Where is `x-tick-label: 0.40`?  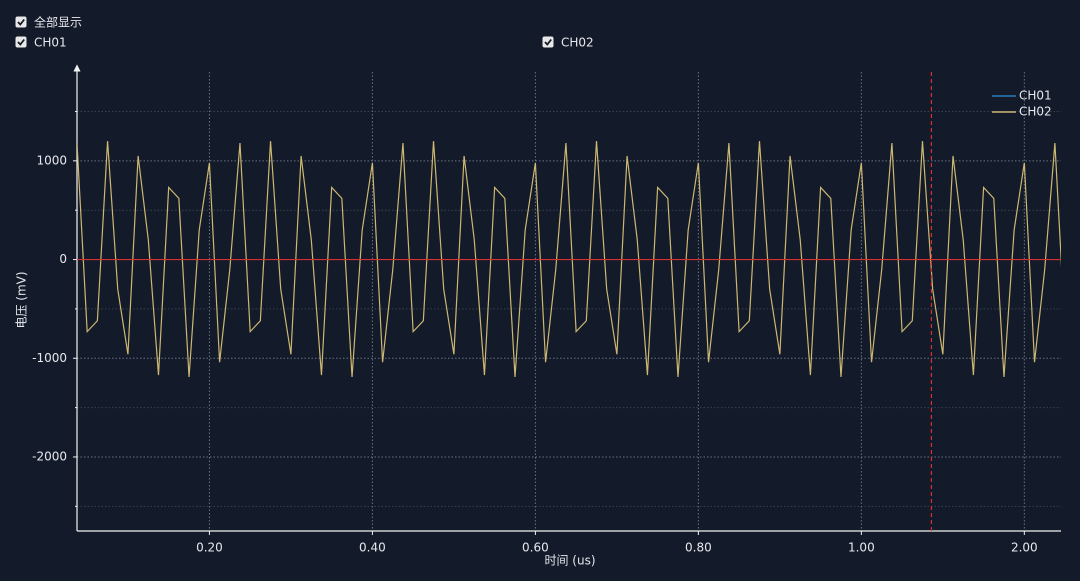
x-tick-label: 0.40 is located at coordinates (372, 548).